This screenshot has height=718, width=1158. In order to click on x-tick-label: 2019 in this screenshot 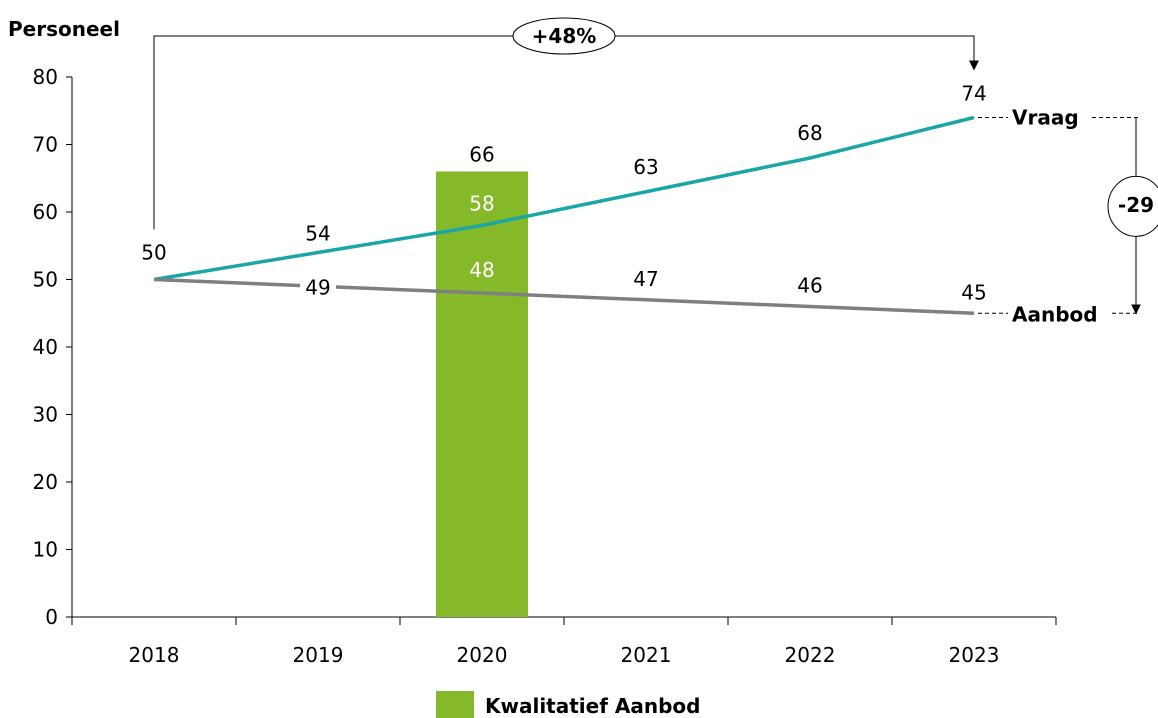, I will do `click(318, 655)`.